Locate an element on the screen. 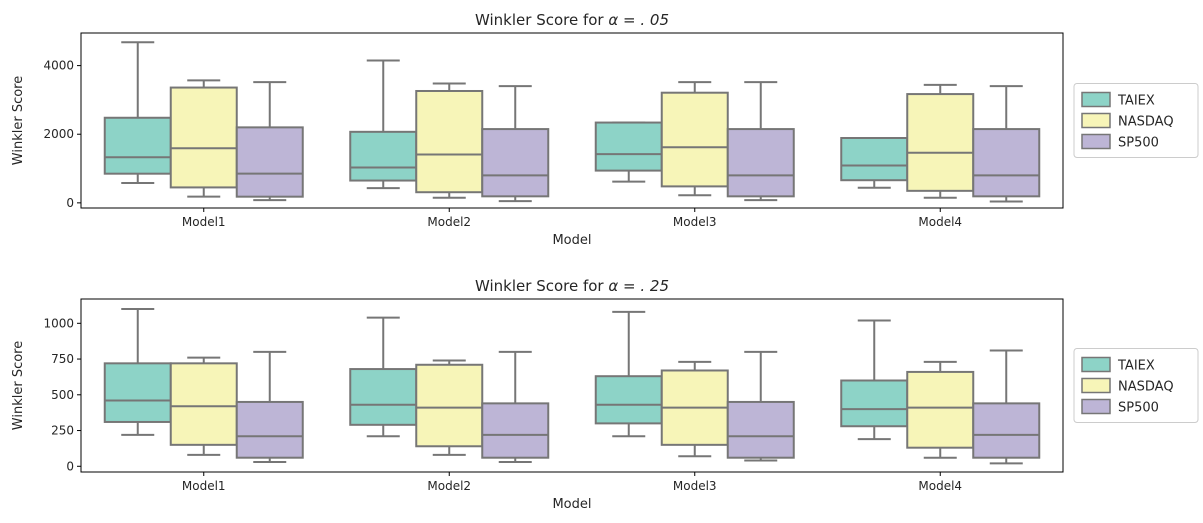 The image size is (1203, 523). chart-title: Winkler Score for α = . 05 is located at coordinates (572, 20).